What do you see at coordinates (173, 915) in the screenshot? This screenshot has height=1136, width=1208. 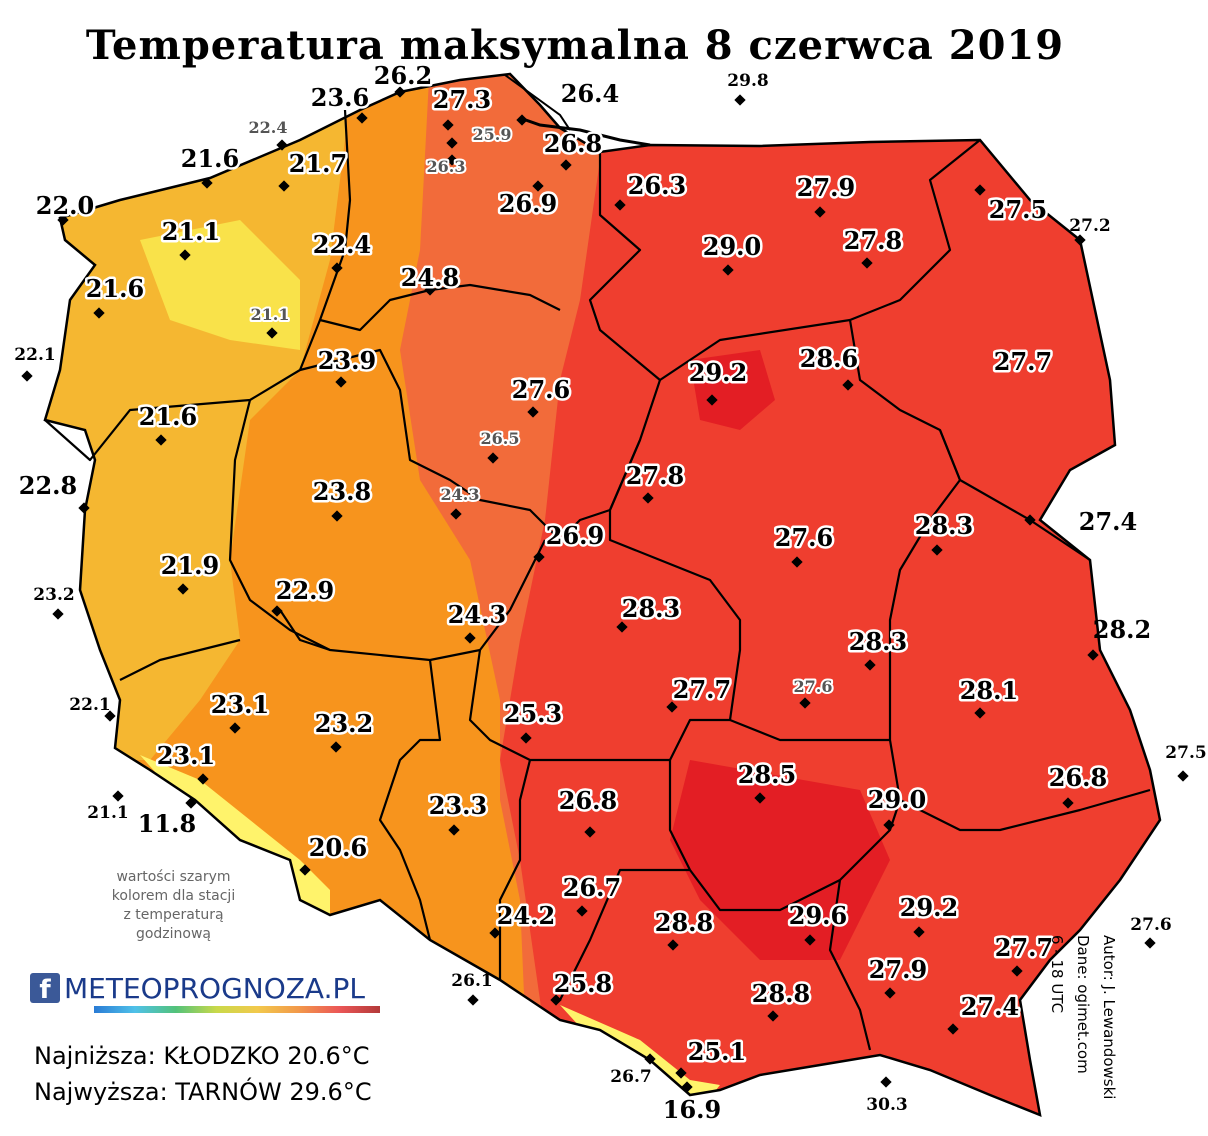 I see `note-line: z temperaturą` at bounding box center [173, 915].